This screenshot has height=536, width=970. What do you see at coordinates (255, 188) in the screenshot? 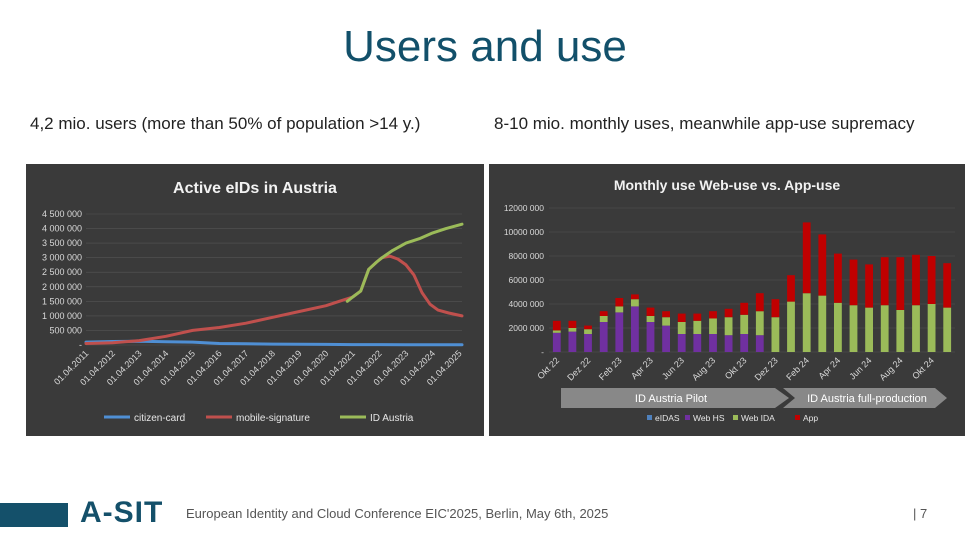
I see `chart-title: Active eIDs in Austria` at bounding box center [255, 188].